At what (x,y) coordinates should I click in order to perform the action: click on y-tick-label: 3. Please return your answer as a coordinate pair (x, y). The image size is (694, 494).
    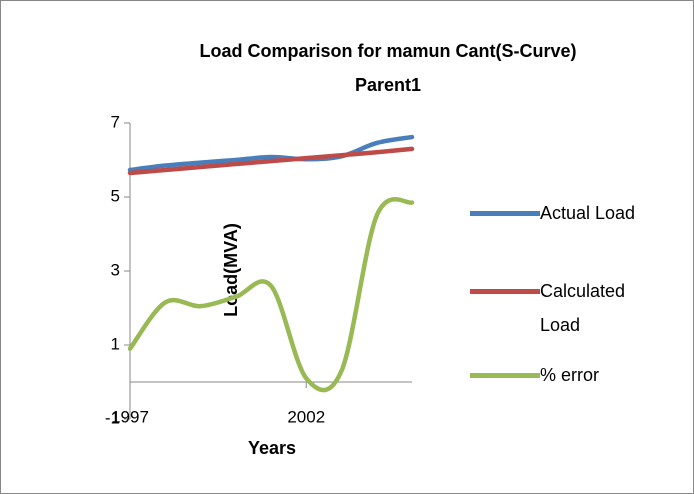
    Looking at the image, I should click on (115, 269).